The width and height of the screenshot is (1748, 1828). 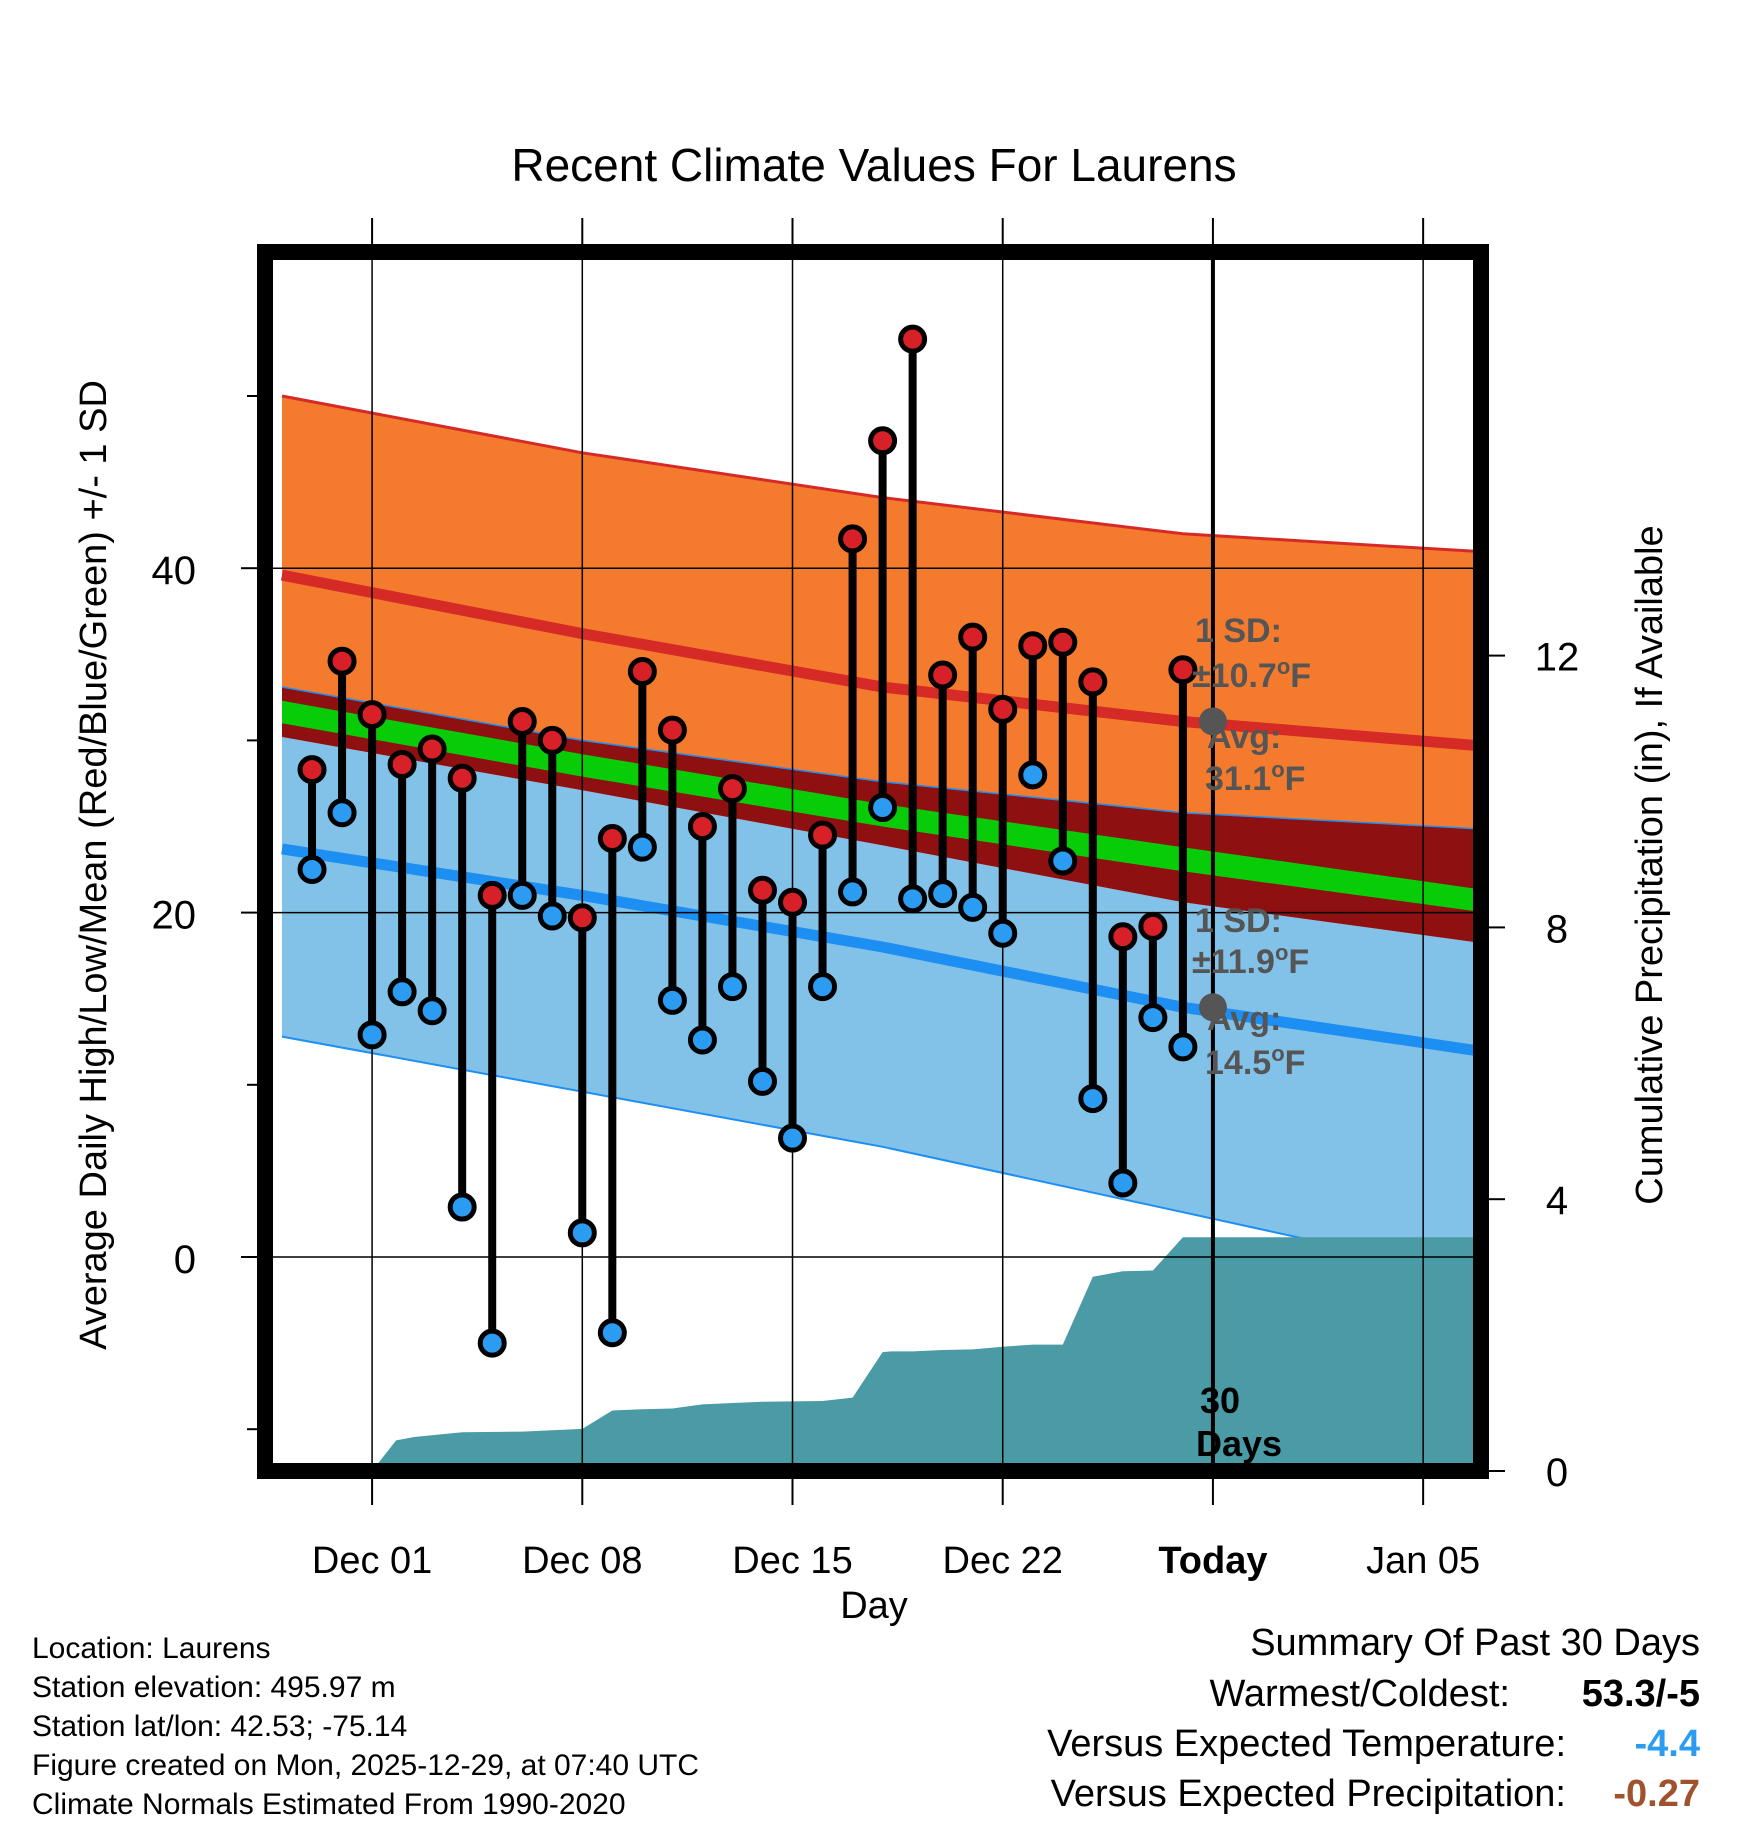 What do you see at coordinates (1557, 658) in the screenshot?
I see `y2-tick-label: 12` at bounding box center [1557, 658].